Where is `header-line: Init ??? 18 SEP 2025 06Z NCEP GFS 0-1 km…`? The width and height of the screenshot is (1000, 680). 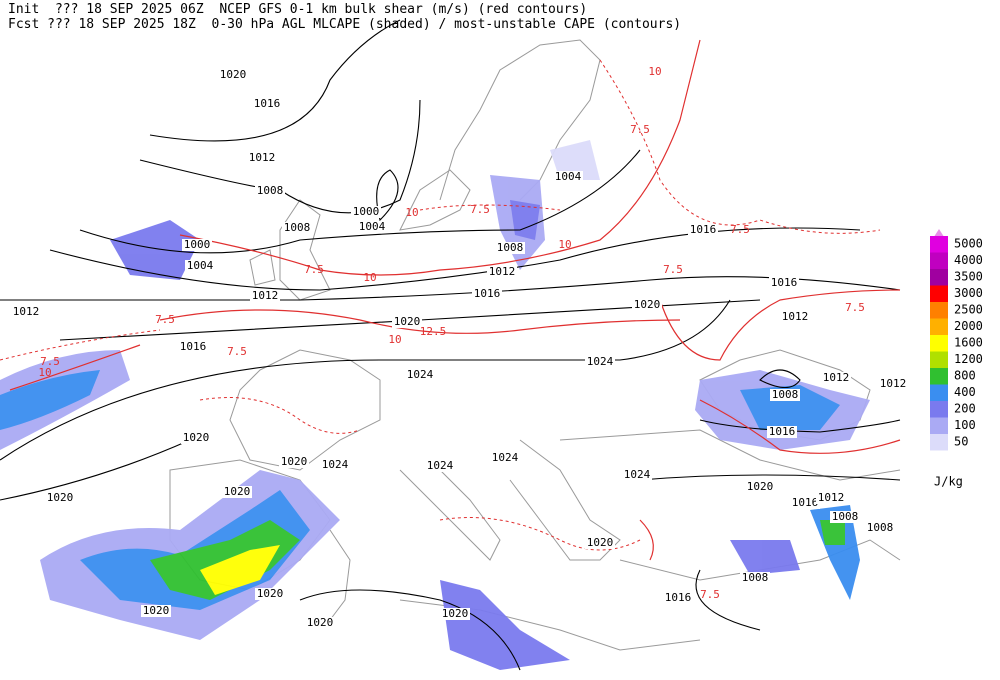
header-line: Init ??? 18 SEP 2025 06Z NCEP GFS 0-1 km… is located at coordinates (297, 9).